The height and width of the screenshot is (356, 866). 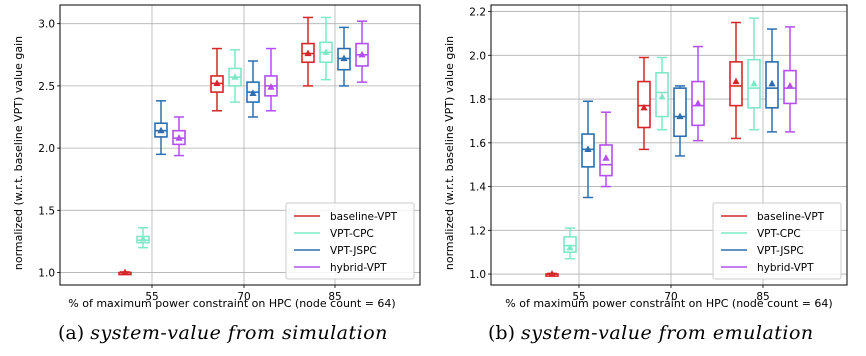 What do you see at coordinates (477, 231) in the screenshot?
I see `y-tick-label: 1.2` at bounding box center [477, 231].